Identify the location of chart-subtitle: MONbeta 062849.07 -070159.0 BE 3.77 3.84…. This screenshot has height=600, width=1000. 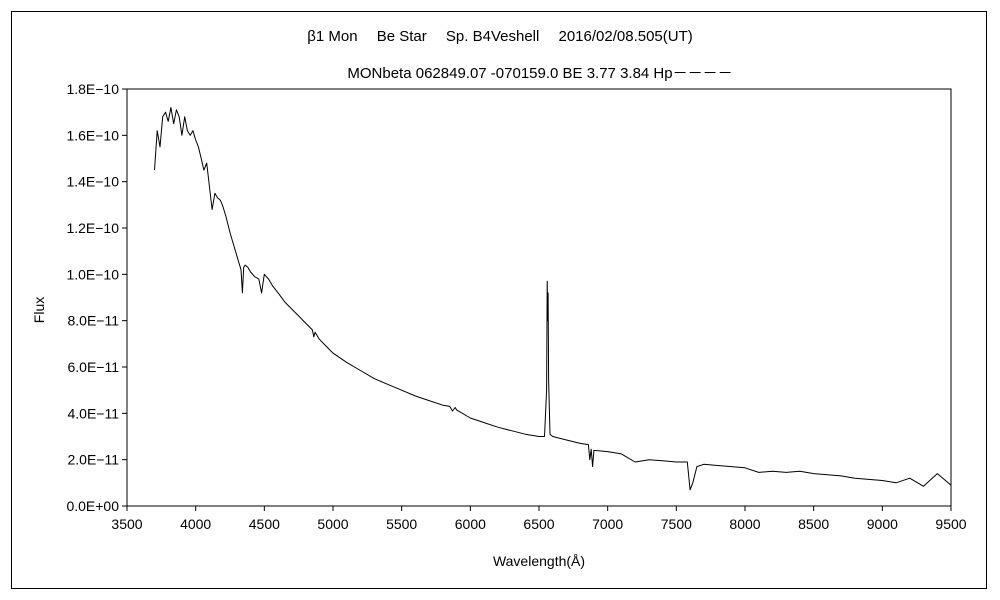
(540, 73).